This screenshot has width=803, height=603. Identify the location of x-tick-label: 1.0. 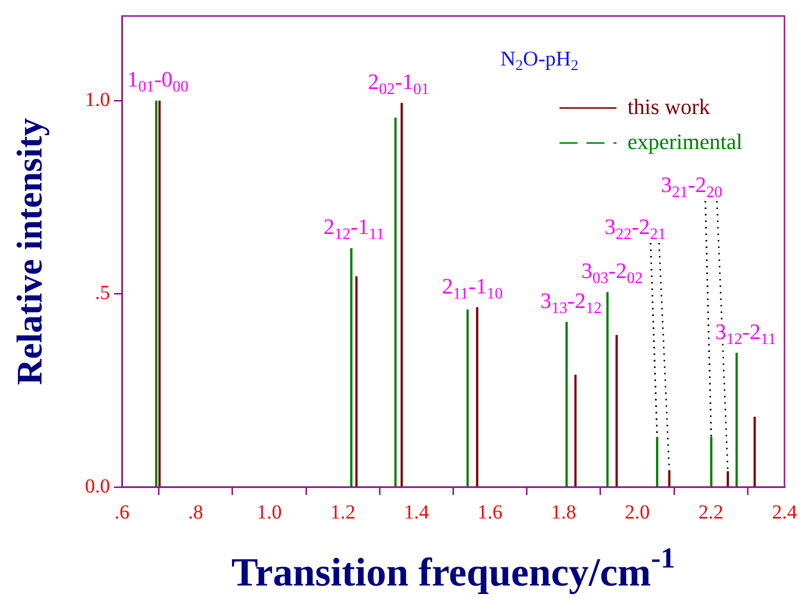
(269, 512).